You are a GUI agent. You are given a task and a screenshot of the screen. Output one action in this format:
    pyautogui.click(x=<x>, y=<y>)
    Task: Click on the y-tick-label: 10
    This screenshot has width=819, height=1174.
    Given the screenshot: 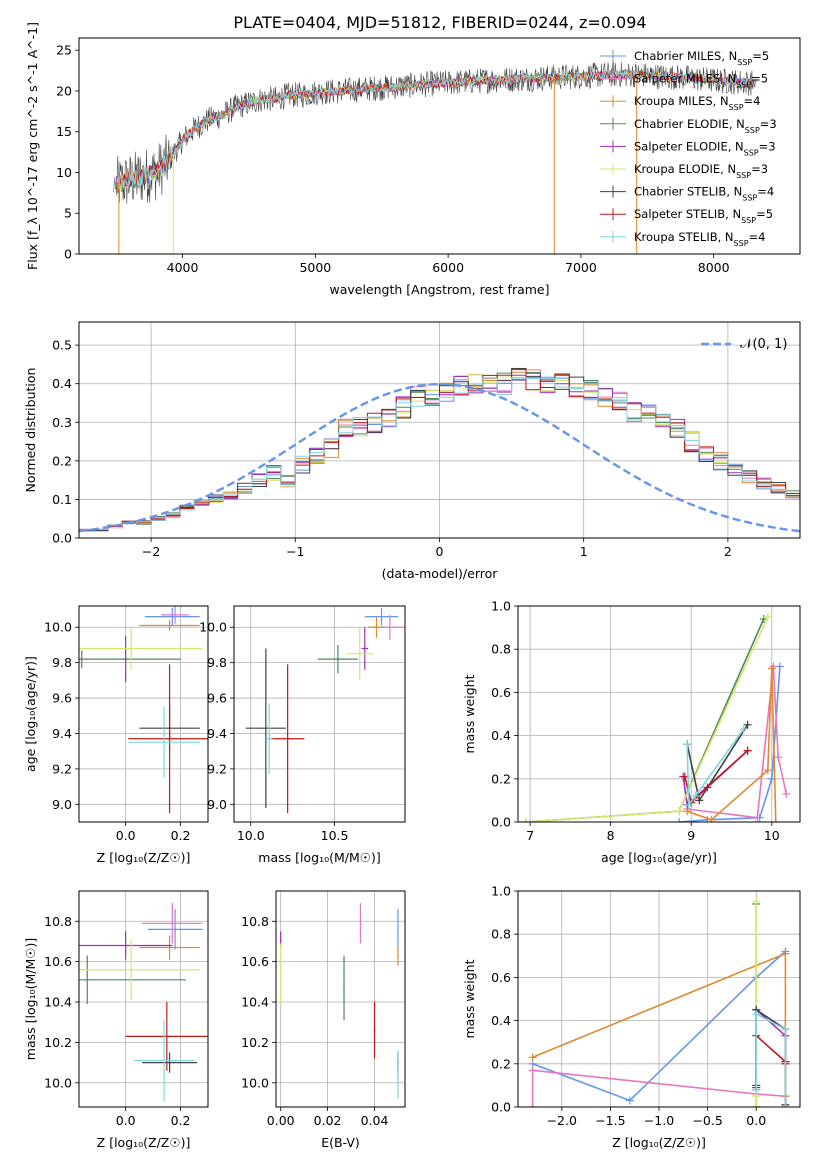 What is the action you would take?
    pyautogui.click(x=64, y=172)
    